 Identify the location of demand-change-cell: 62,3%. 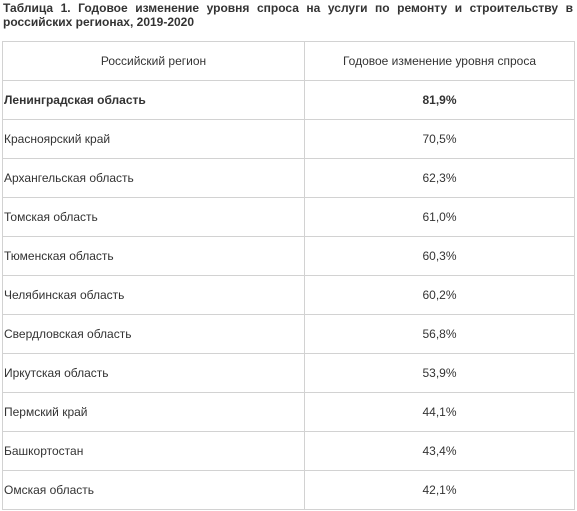
(439, 178).